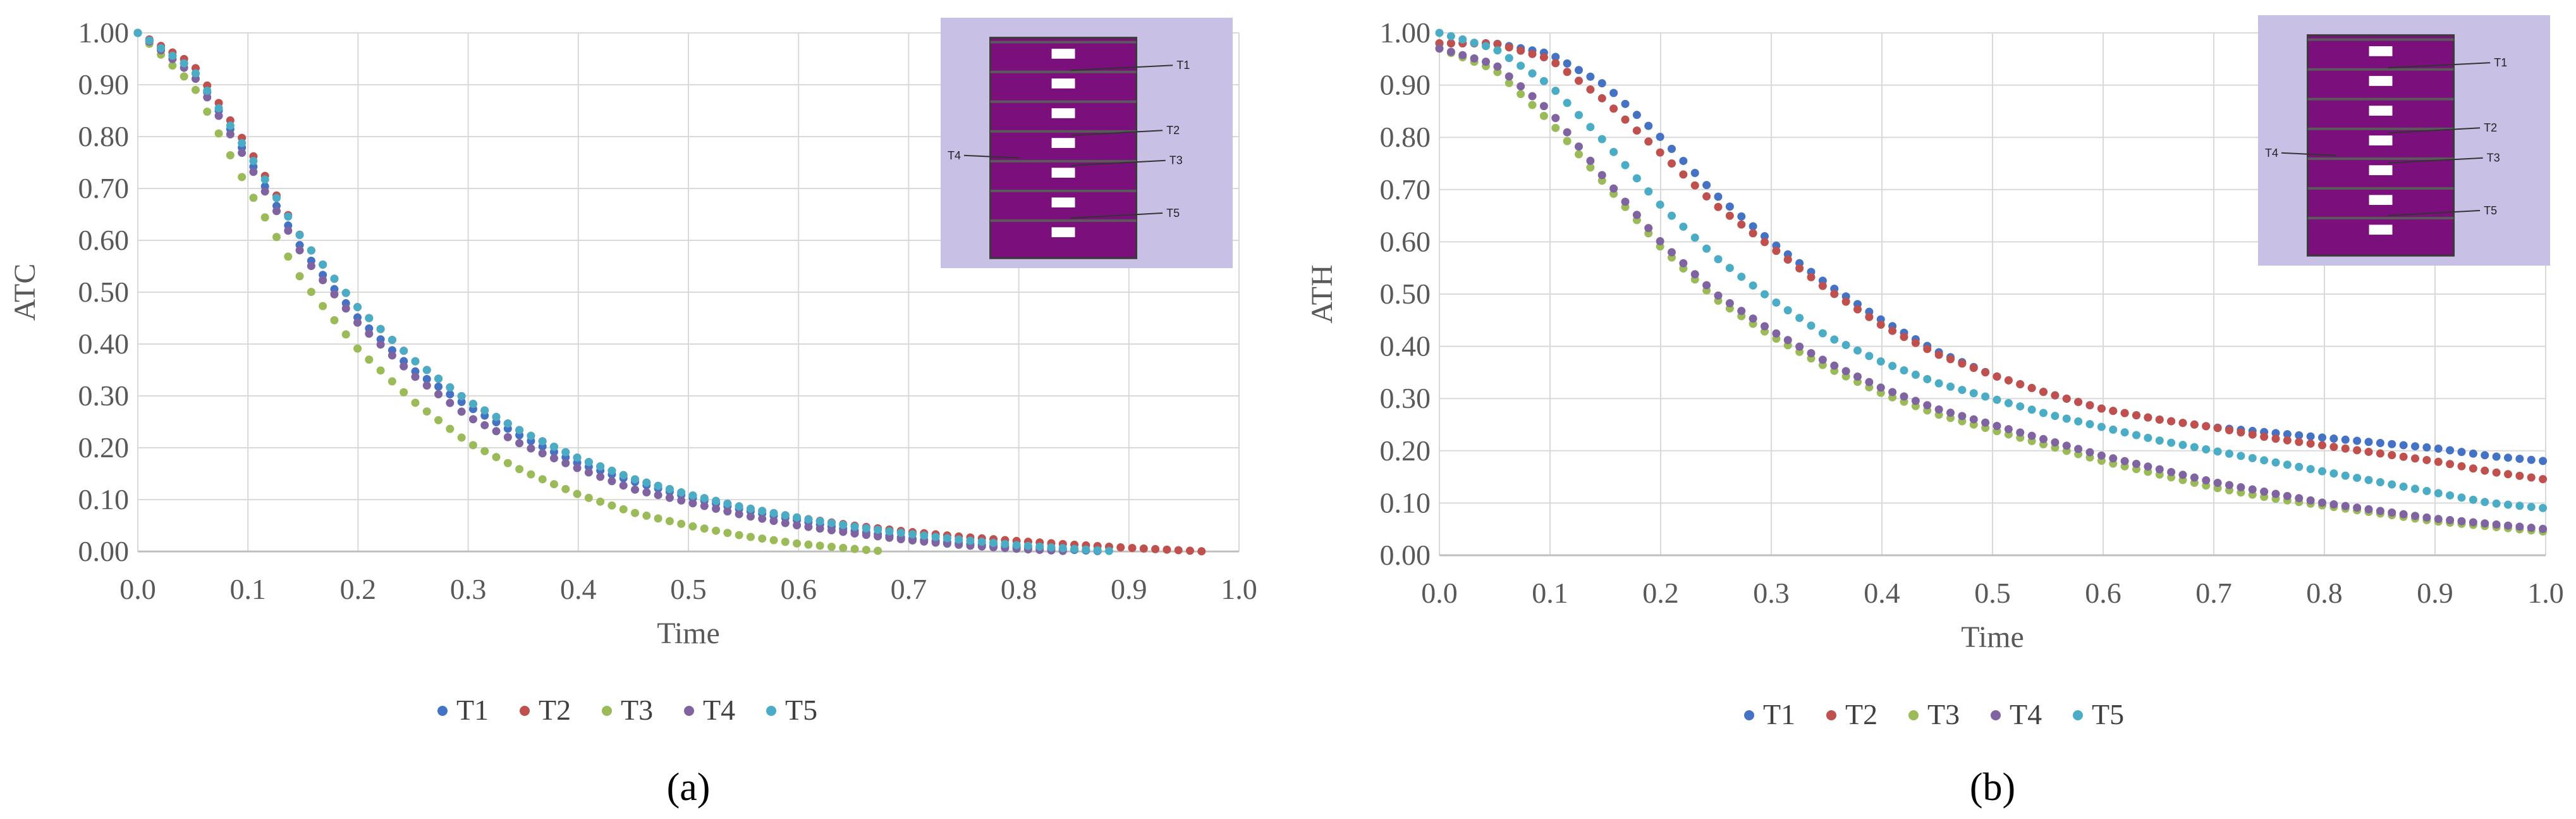  I want to click on chart-b-point-t3, so click(1579, 154).